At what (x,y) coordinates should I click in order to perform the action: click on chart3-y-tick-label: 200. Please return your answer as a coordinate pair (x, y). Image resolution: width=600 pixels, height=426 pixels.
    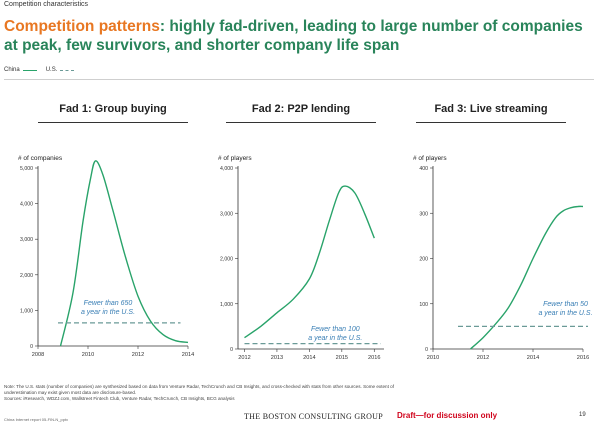
    Looking at the image, I should click on (423, 260).